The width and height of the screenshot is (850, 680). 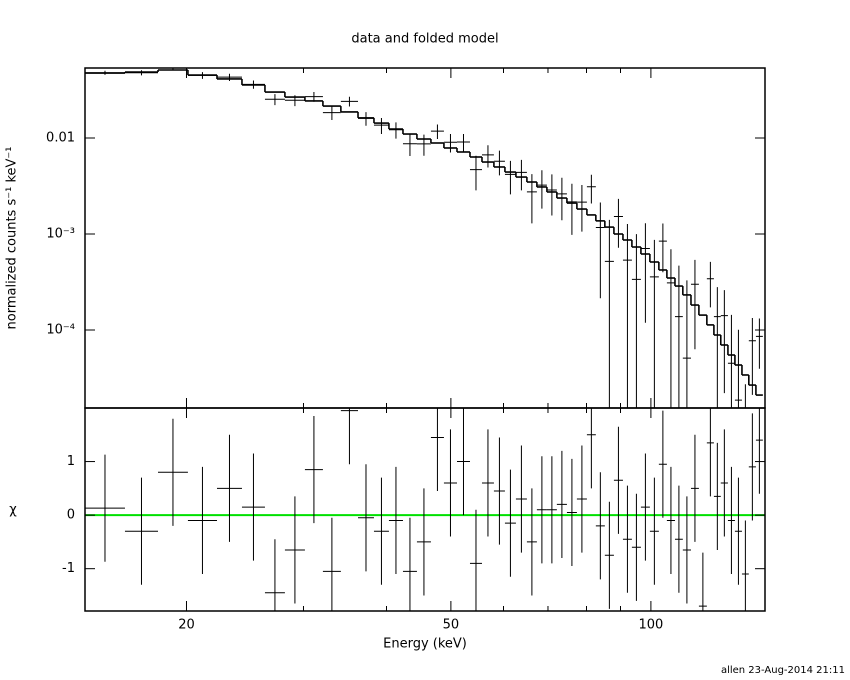 What do you see at coordinates (68, 568) in the screenshot?
I see `y-tick-label: -1` at bounding box center [68, 568].